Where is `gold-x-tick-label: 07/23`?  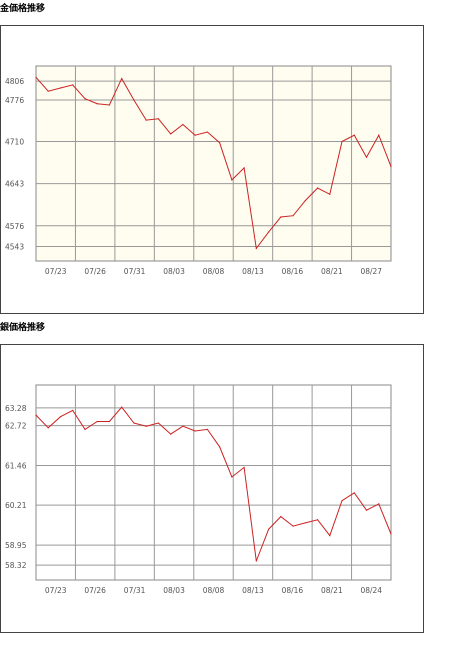 gold-x-tick-label: 07/23 is located at coordinates (56, 271).